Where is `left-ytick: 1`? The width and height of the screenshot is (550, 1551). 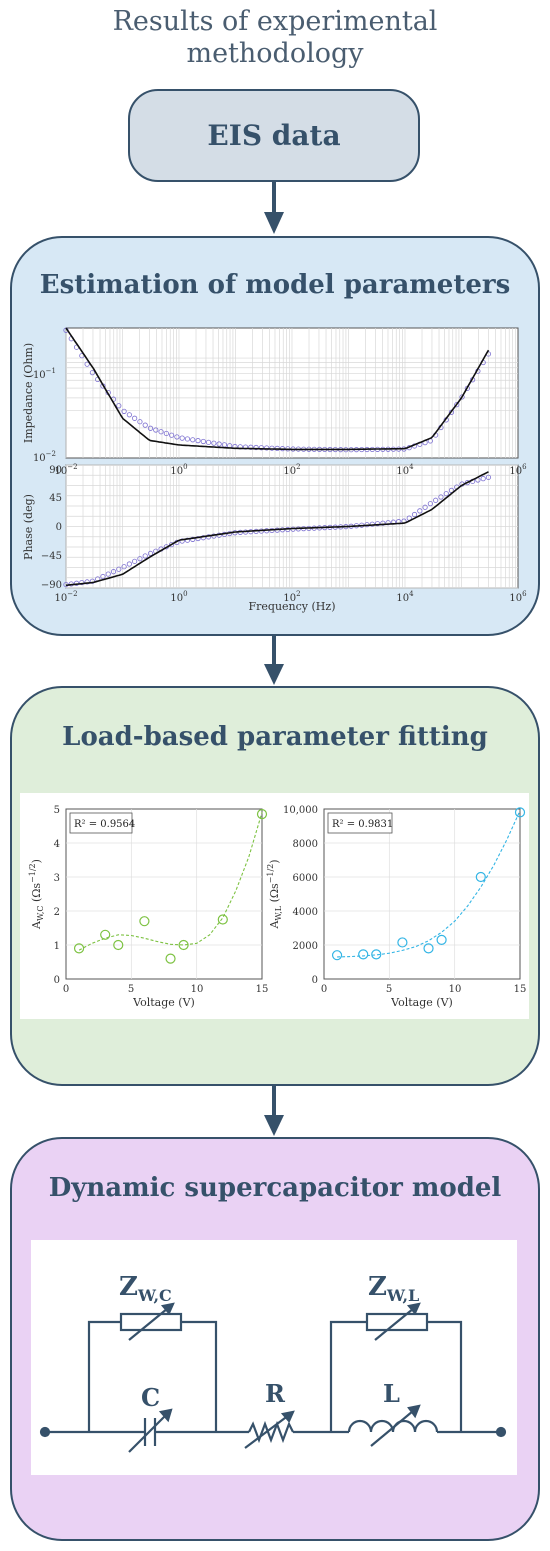 left-ytick: 1 is located at coordinates (57, 946).